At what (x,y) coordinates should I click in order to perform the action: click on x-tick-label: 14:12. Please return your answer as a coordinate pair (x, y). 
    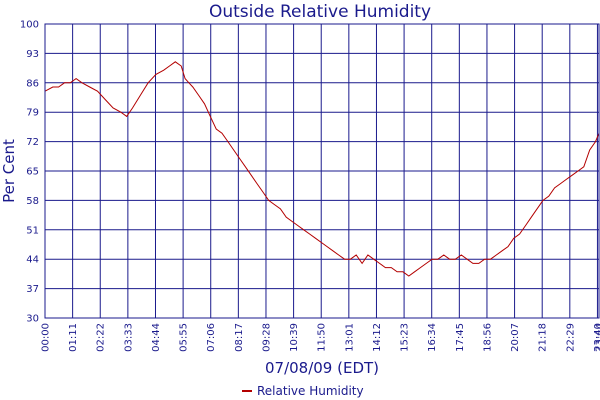
    Looking at the image, I should click on (377, 337).